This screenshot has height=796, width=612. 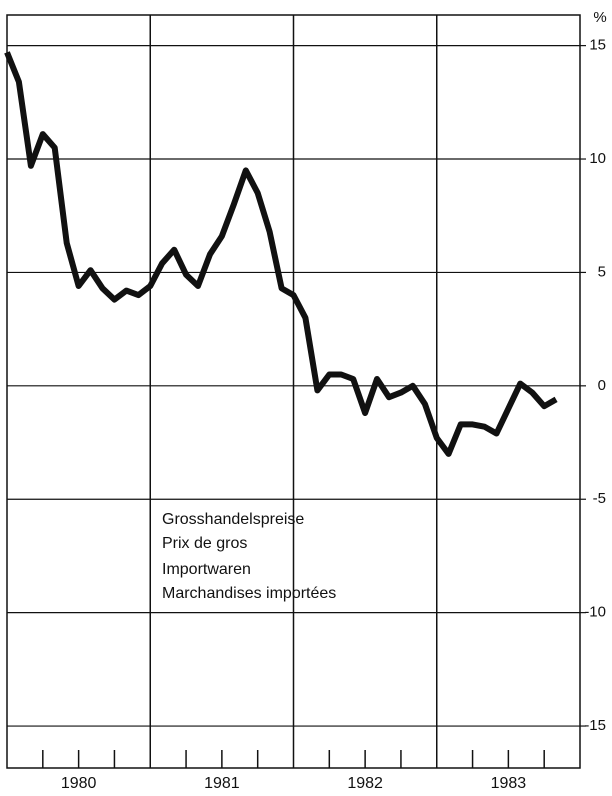 What do you see at coordinates (599, 17) in the screenshot?
I see `y-unit: %` at bounding box center [599, 17].